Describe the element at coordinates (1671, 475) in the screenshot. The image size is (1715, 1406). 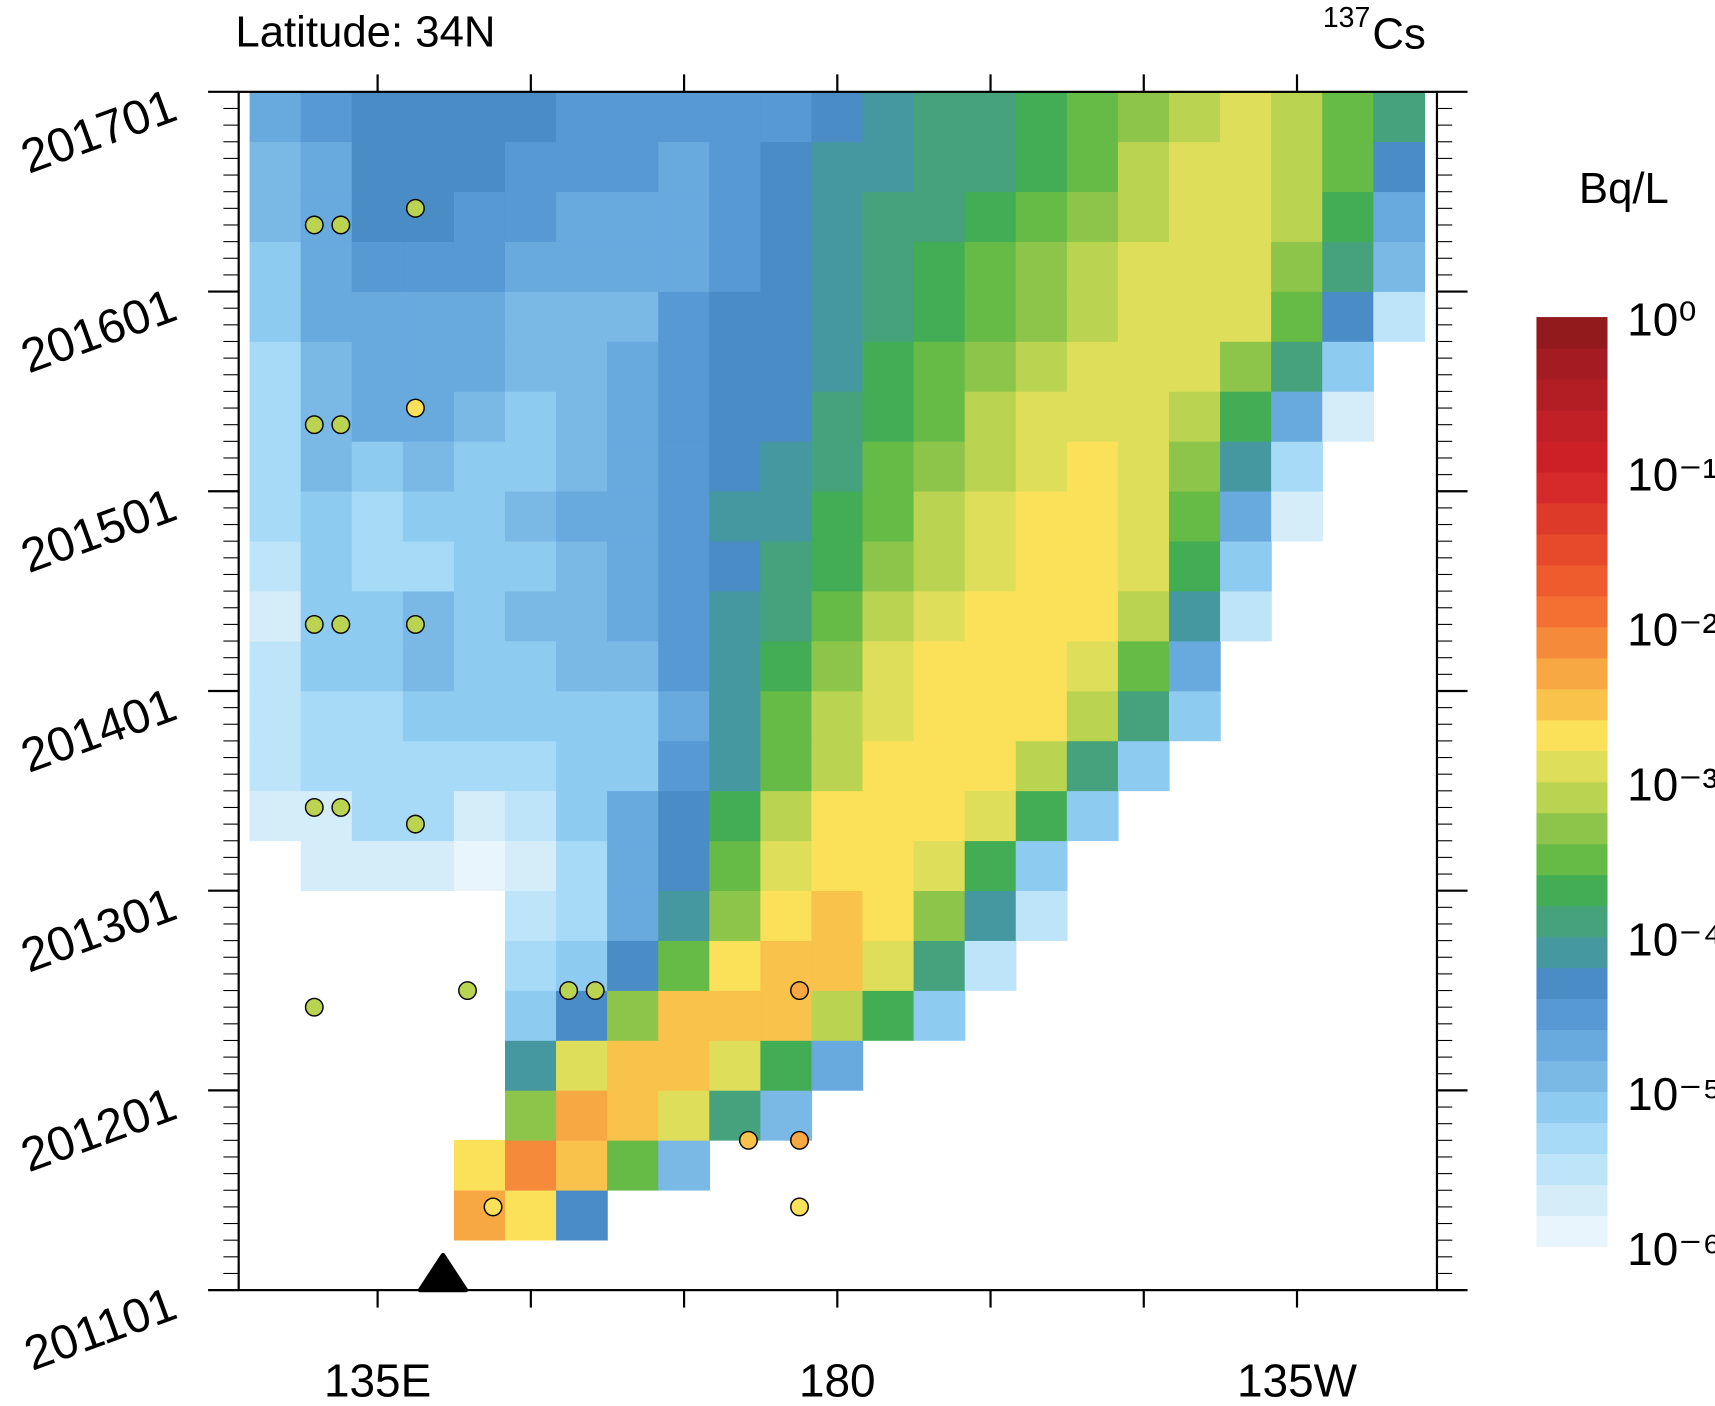
I see `colorbar-tick-label: 10⁻¹` at that location.